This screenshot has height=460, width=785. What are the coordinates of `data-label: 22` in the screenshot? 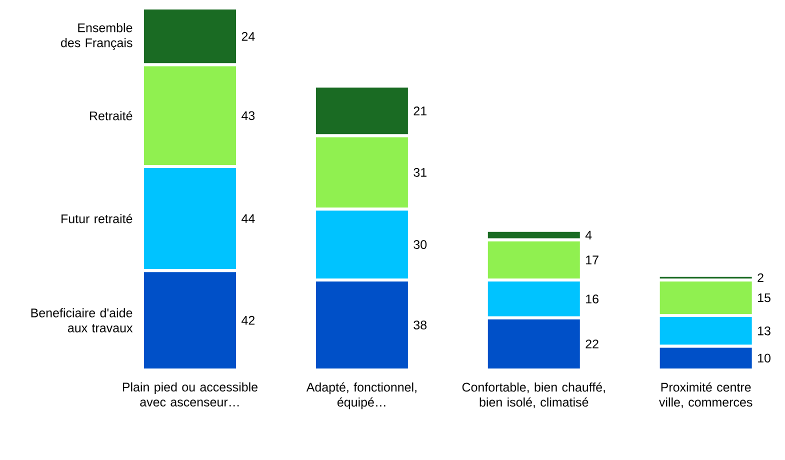 It's located at (592, 344).